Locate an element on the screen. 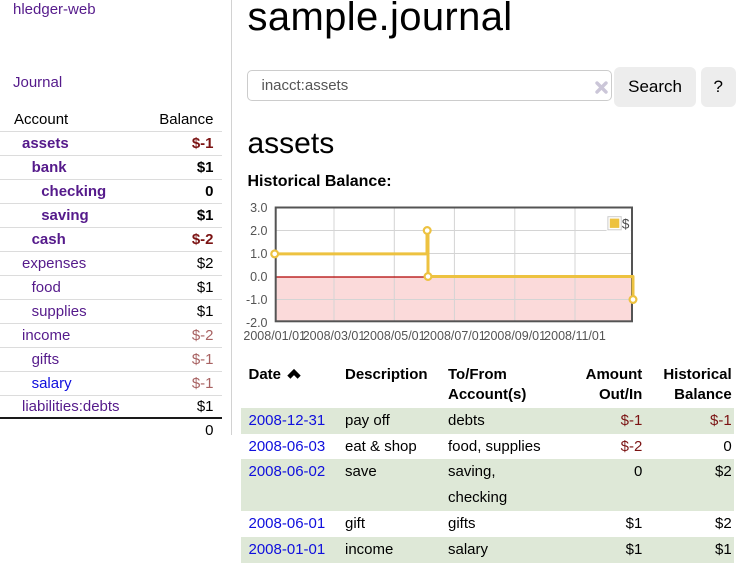  svg-text: -2.0 is located at coordinates (256, 323).